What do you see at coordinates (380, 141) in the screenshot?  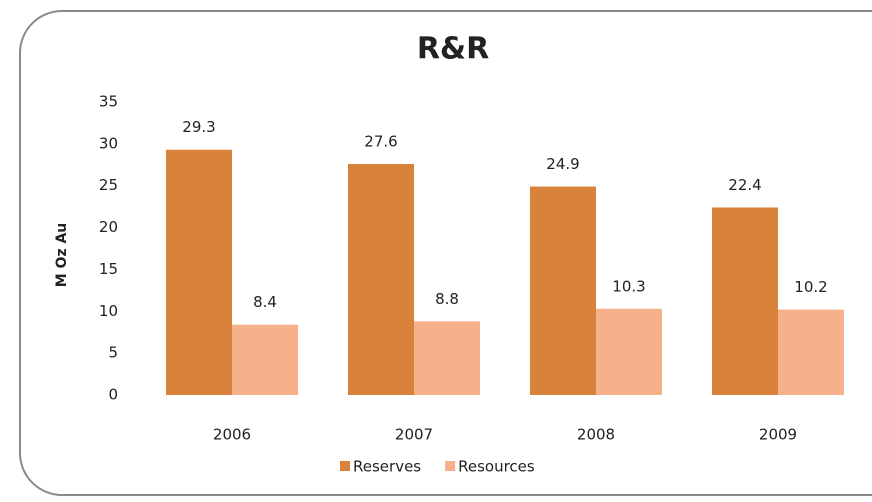 I see `value-label: 27.6` at bounding box center [380, 141].